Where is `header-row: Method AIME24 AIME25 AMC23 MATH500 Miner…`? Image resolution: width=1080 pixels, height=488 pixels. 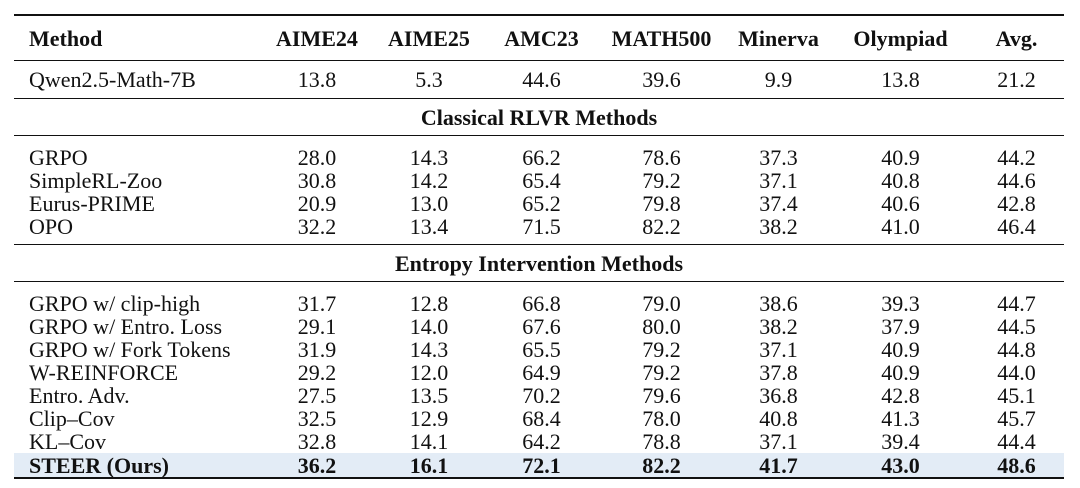
header-row: Method AIME24 AIME25 AMC23 MATH500 Miner… is located at coordinates (539, 37).